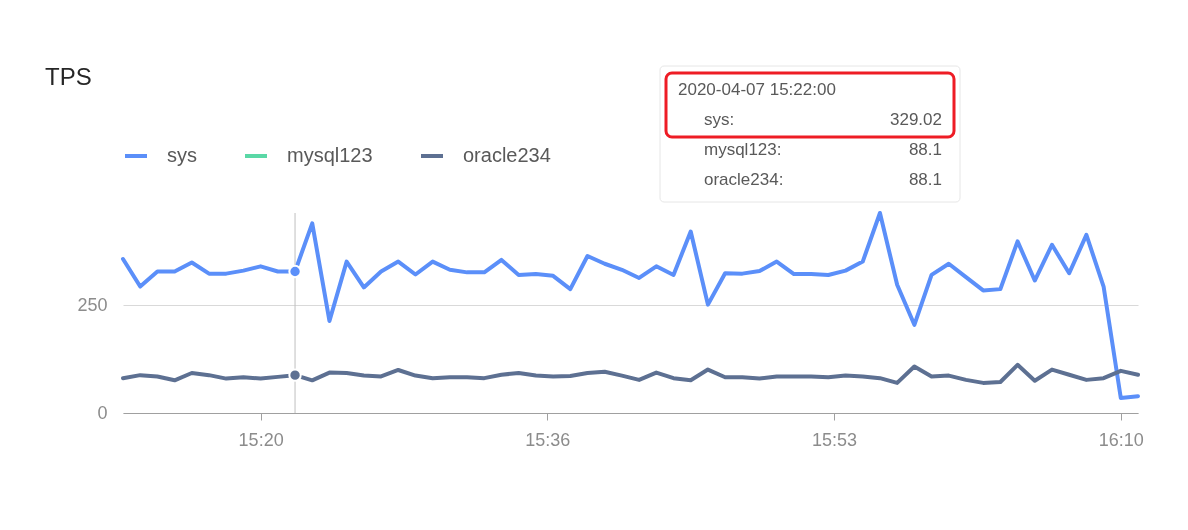 The width and height of the screenshot is (1188, 530). Describe the element at coordinates (102, 412) in the screenshot. I see `y-tick-label: 0` at that location.